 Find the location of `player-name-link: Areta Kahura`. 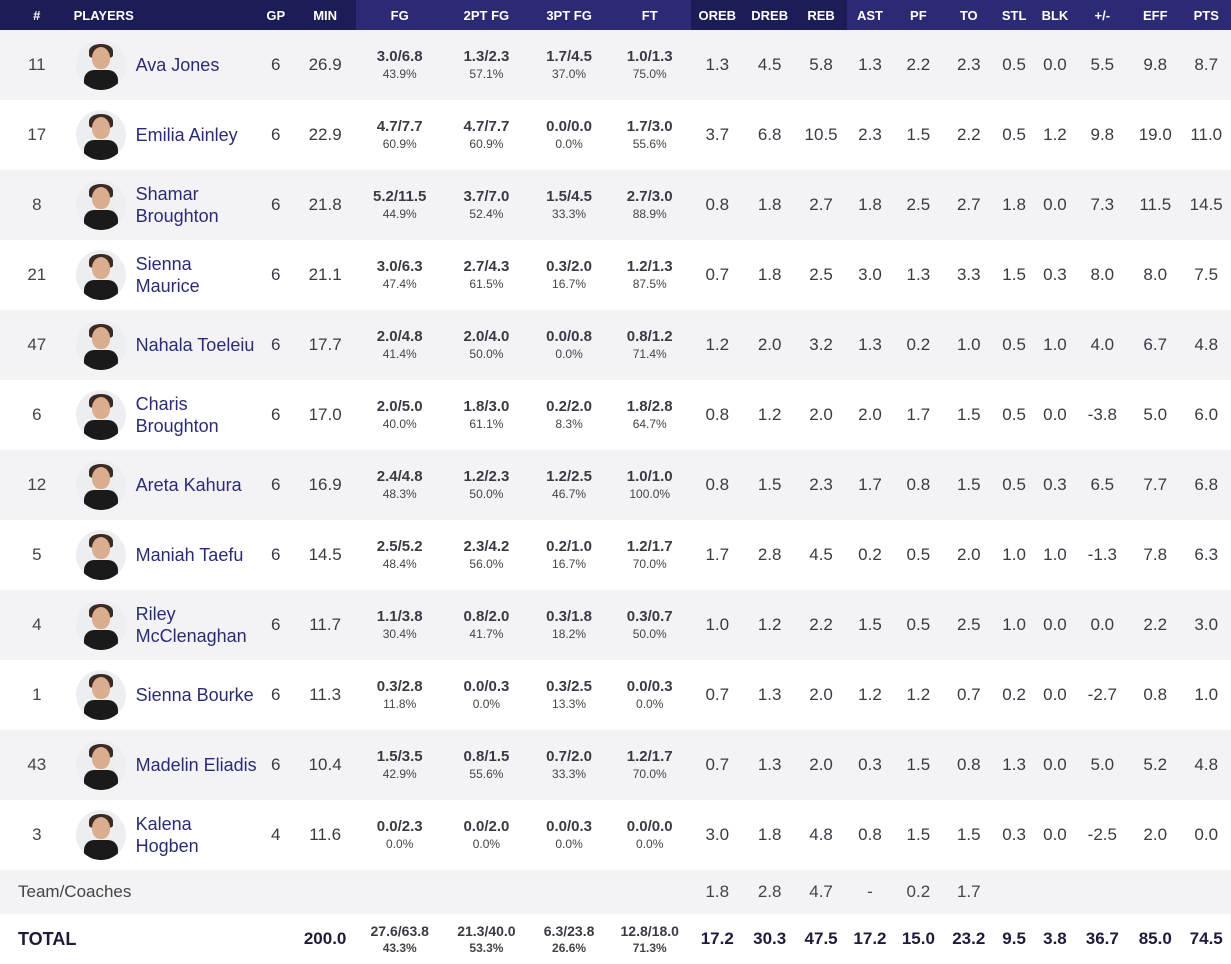

player-name-link: Areta Kahura is located at coordinates (189, 485).